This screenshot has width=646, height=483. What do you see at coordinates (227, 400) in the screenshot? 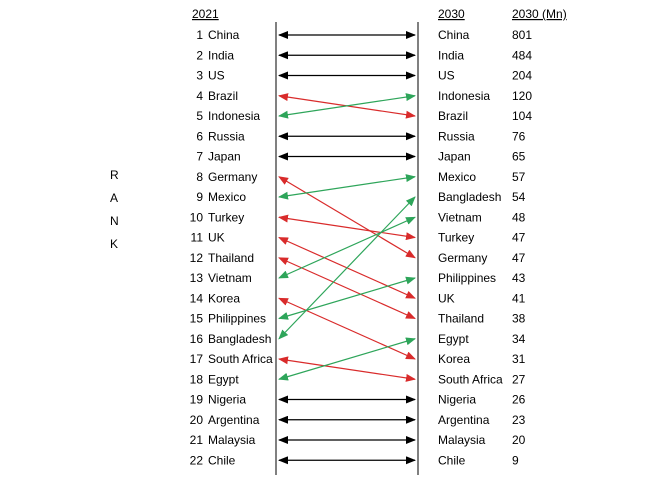
I see `left-country-label: Nigeria` at bounding box center [227, 400].